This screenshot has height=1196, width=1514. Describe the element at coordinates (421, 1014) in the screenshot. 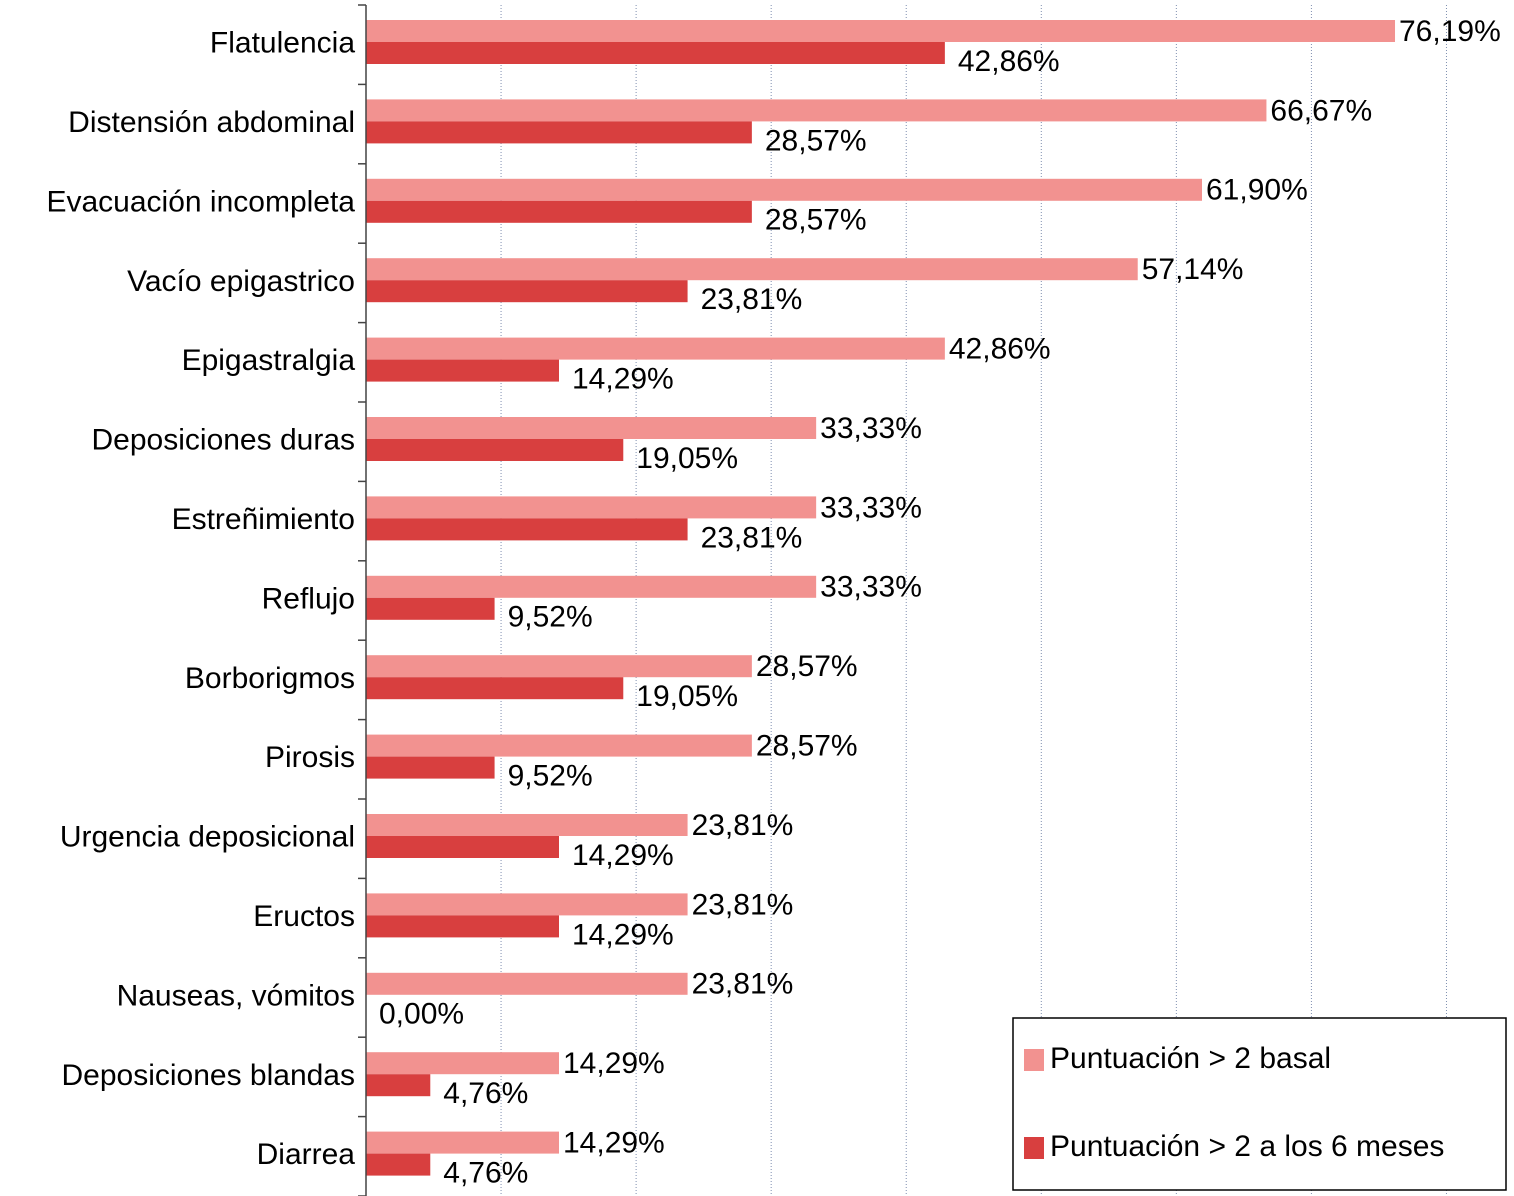

I see `value-label: 0,00%` at that location.